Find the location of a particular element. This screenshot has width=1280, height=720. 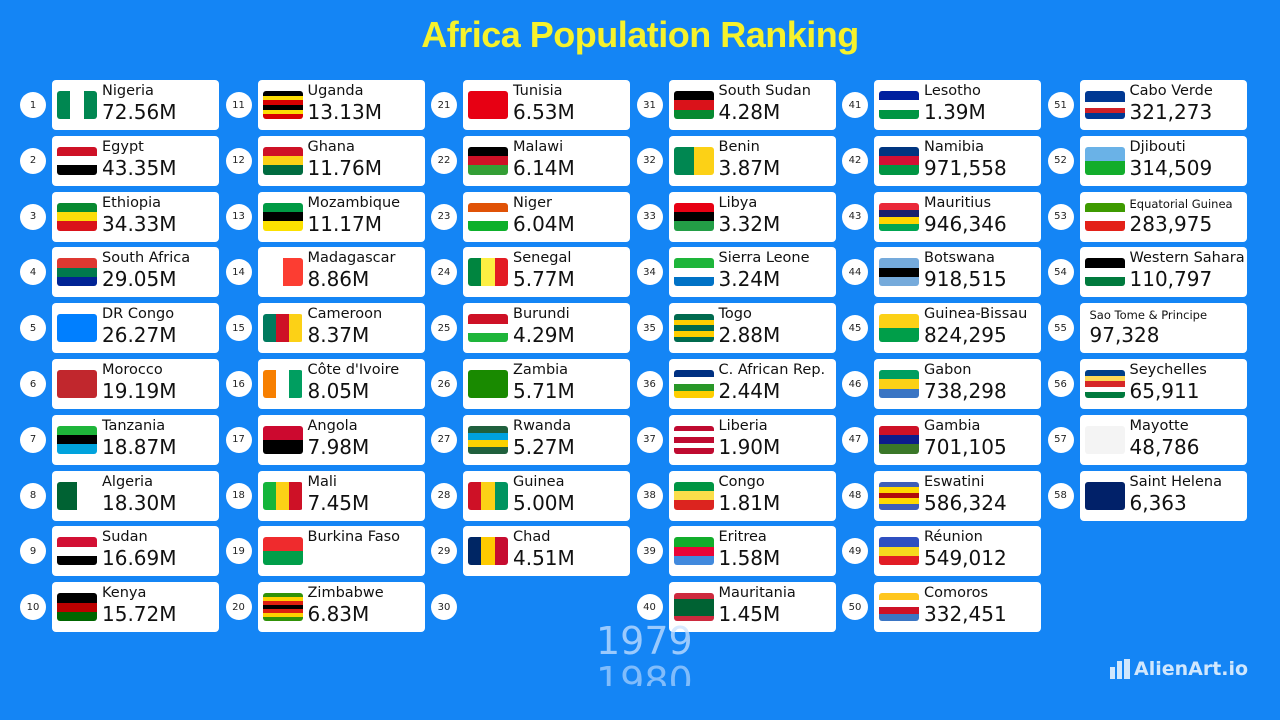

rank-badge: 43 is located at coordinates (855, 216).